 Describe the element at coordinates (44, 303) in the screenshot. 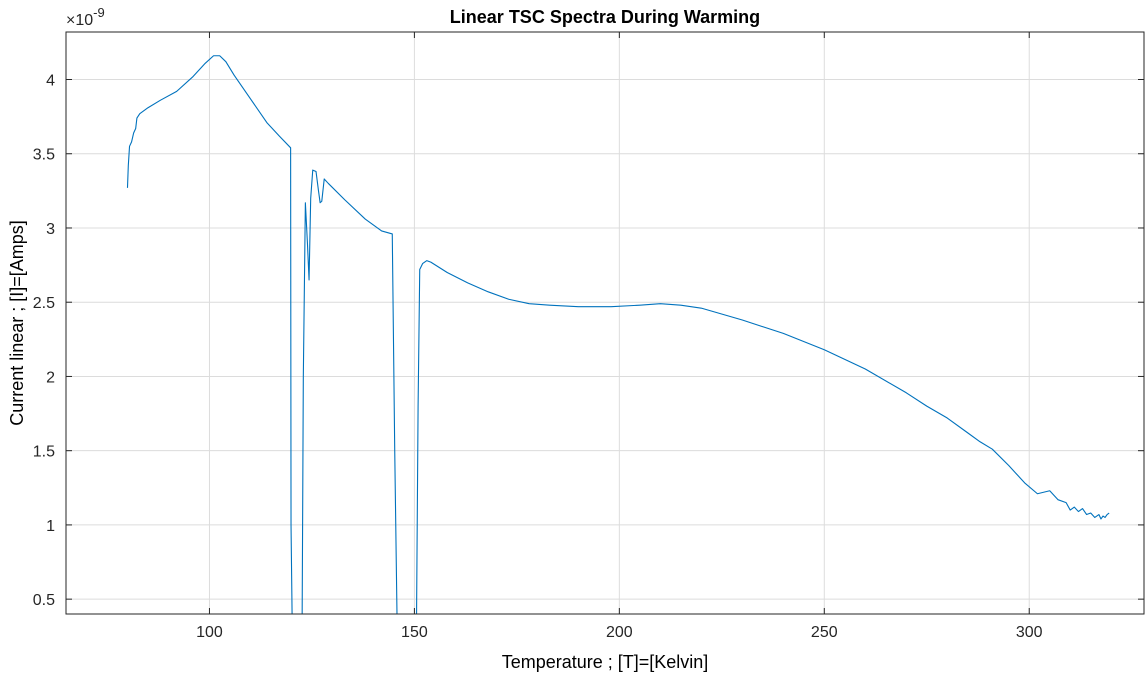

I see `y-tick-label: 2.5` at that location.